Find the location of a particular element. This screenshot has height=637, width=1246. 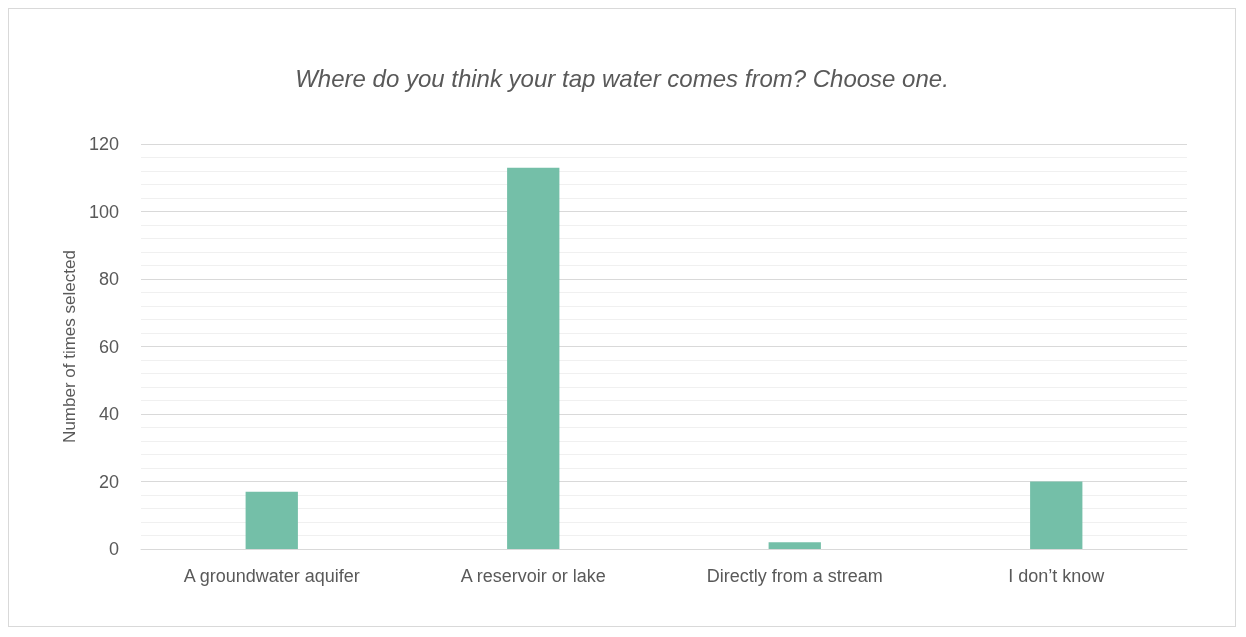

x-tick-label: Directly from a stream is located at coordinates (794, 576).